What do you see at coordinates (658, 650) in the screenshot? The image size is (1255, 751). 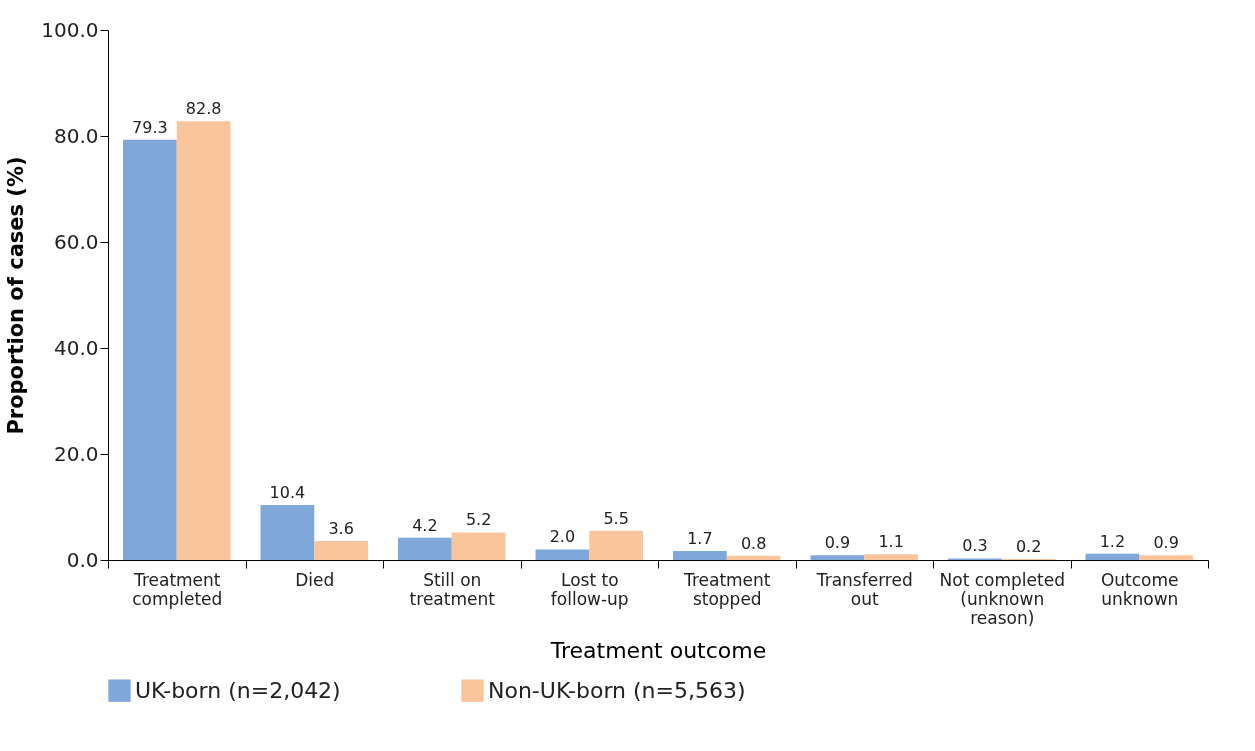 I see `x-axis-title: Treatment outcome` at bounding box center [658, 650].